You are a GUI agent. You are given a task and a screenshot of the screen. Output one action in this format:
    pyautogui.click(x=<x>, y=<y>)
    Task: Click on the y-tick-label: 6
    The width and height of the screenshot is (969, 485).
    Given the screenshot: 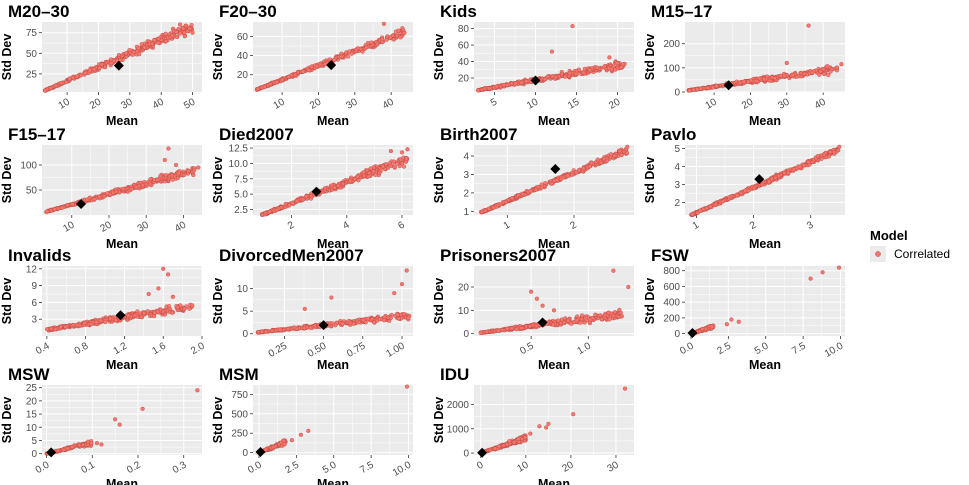 What is the action you would take?
    pyautogui.click(x=34, y=303)
    